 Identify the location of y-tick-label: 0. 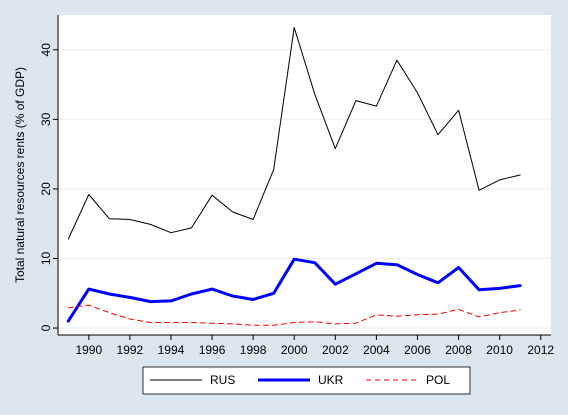
(46, 327).